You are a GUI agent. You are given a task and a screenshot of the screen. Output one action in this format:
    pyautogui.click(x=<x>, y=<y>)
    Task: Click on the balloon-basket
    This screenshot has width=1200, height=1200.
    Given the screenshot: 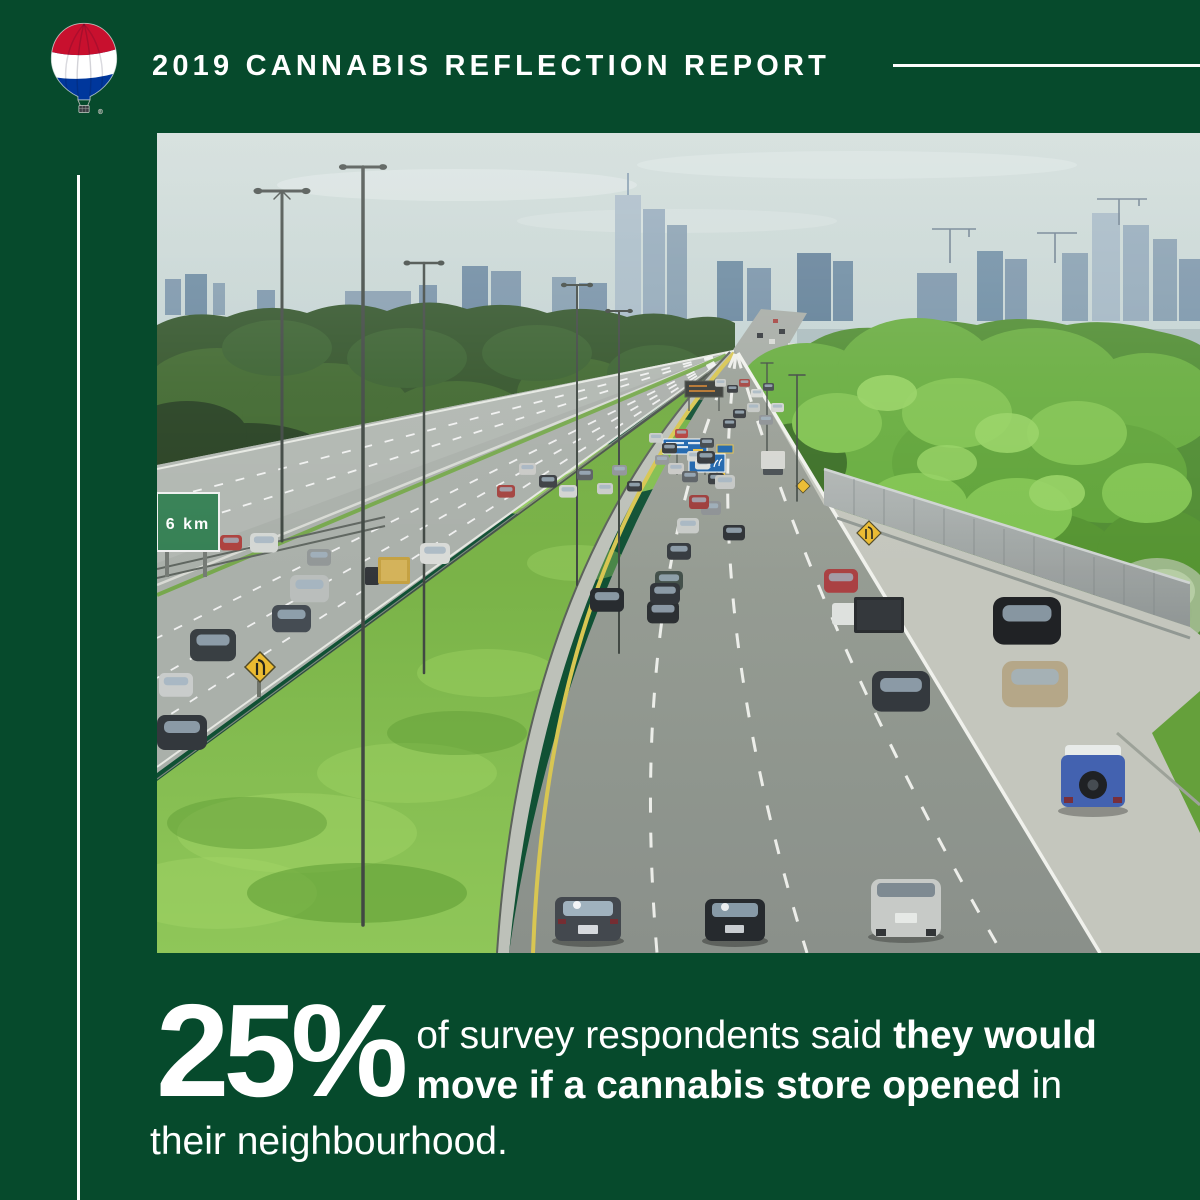 What is the action you would take?
    pyautogui.click(x=84, y=106)
    